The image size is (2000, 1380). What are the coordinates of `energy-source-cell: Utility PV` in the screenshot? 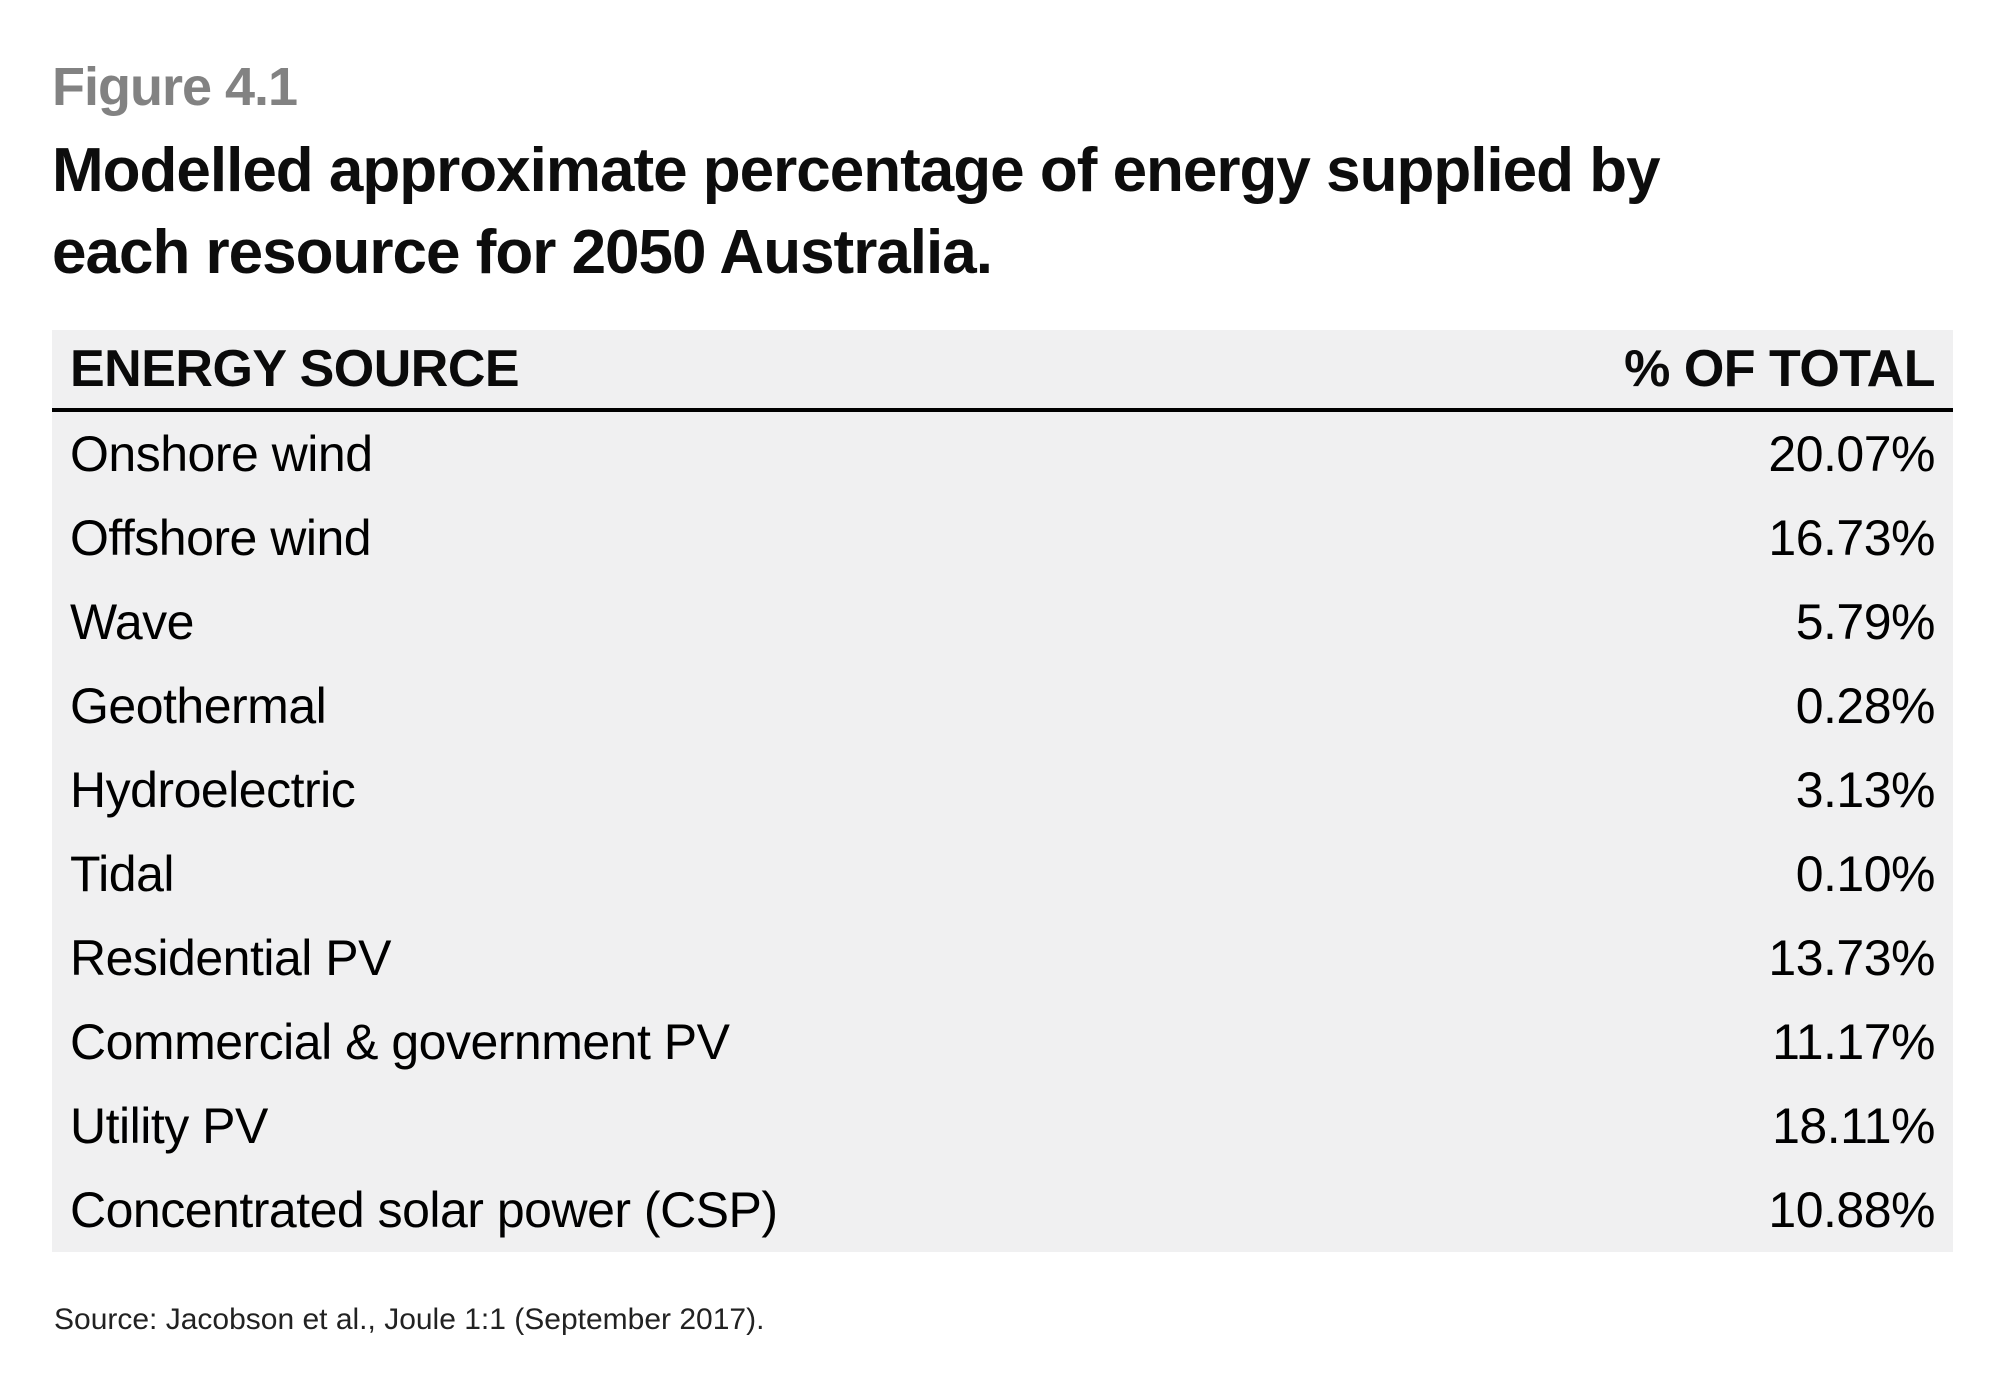 It's located at (169, 1126).